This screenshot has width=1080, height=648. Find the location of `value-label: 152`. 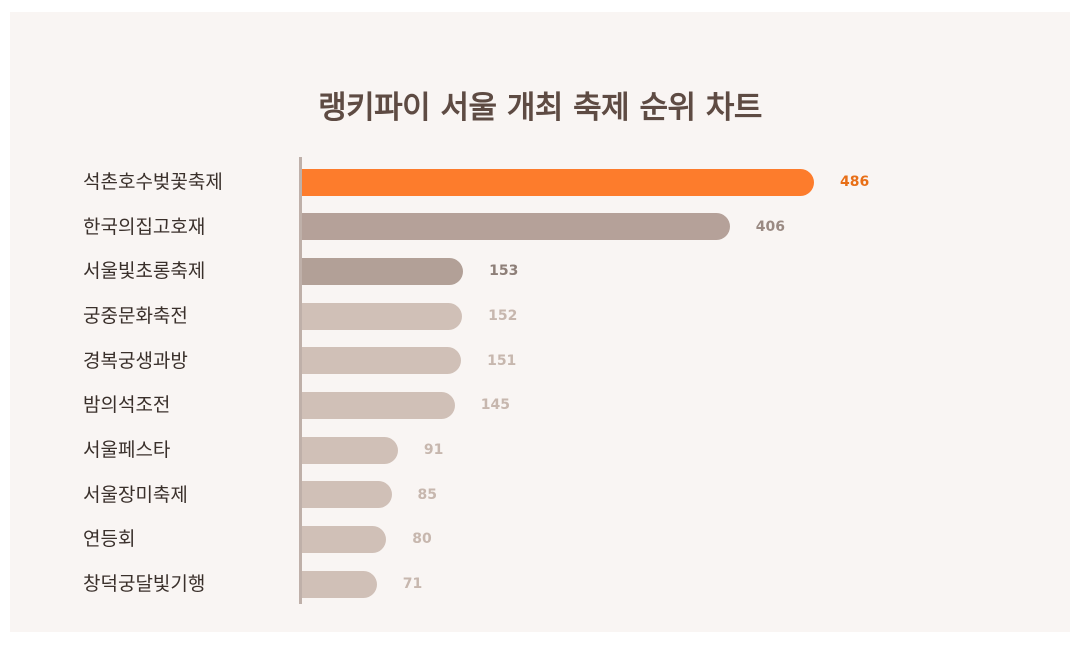

value-label: 152 is located at coordinates (503, 316).